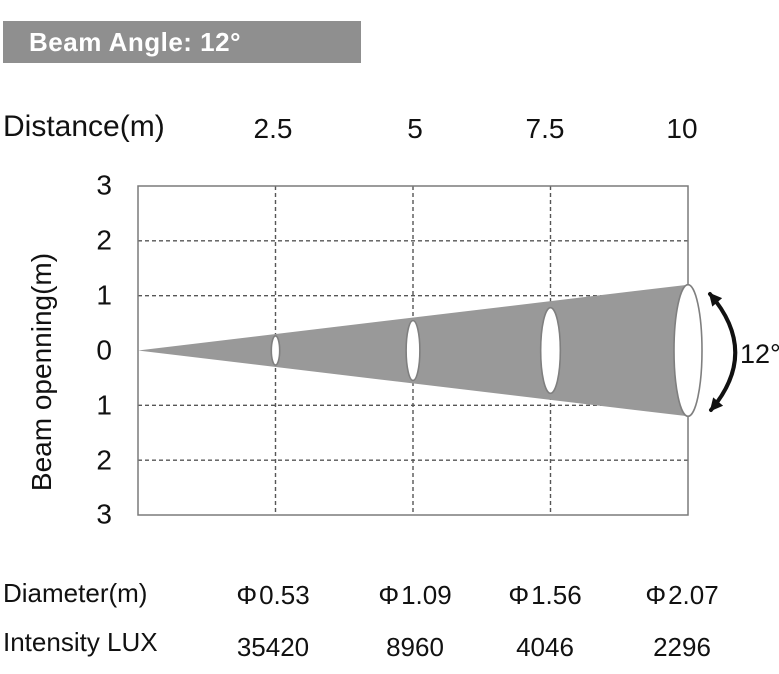 The width and height of the screenshot is (779, 674). What do you see at coordinates (84, 126) in the screenshot?
I see `distance-row-label: Distance(m)` at bounding box center [84, 126].